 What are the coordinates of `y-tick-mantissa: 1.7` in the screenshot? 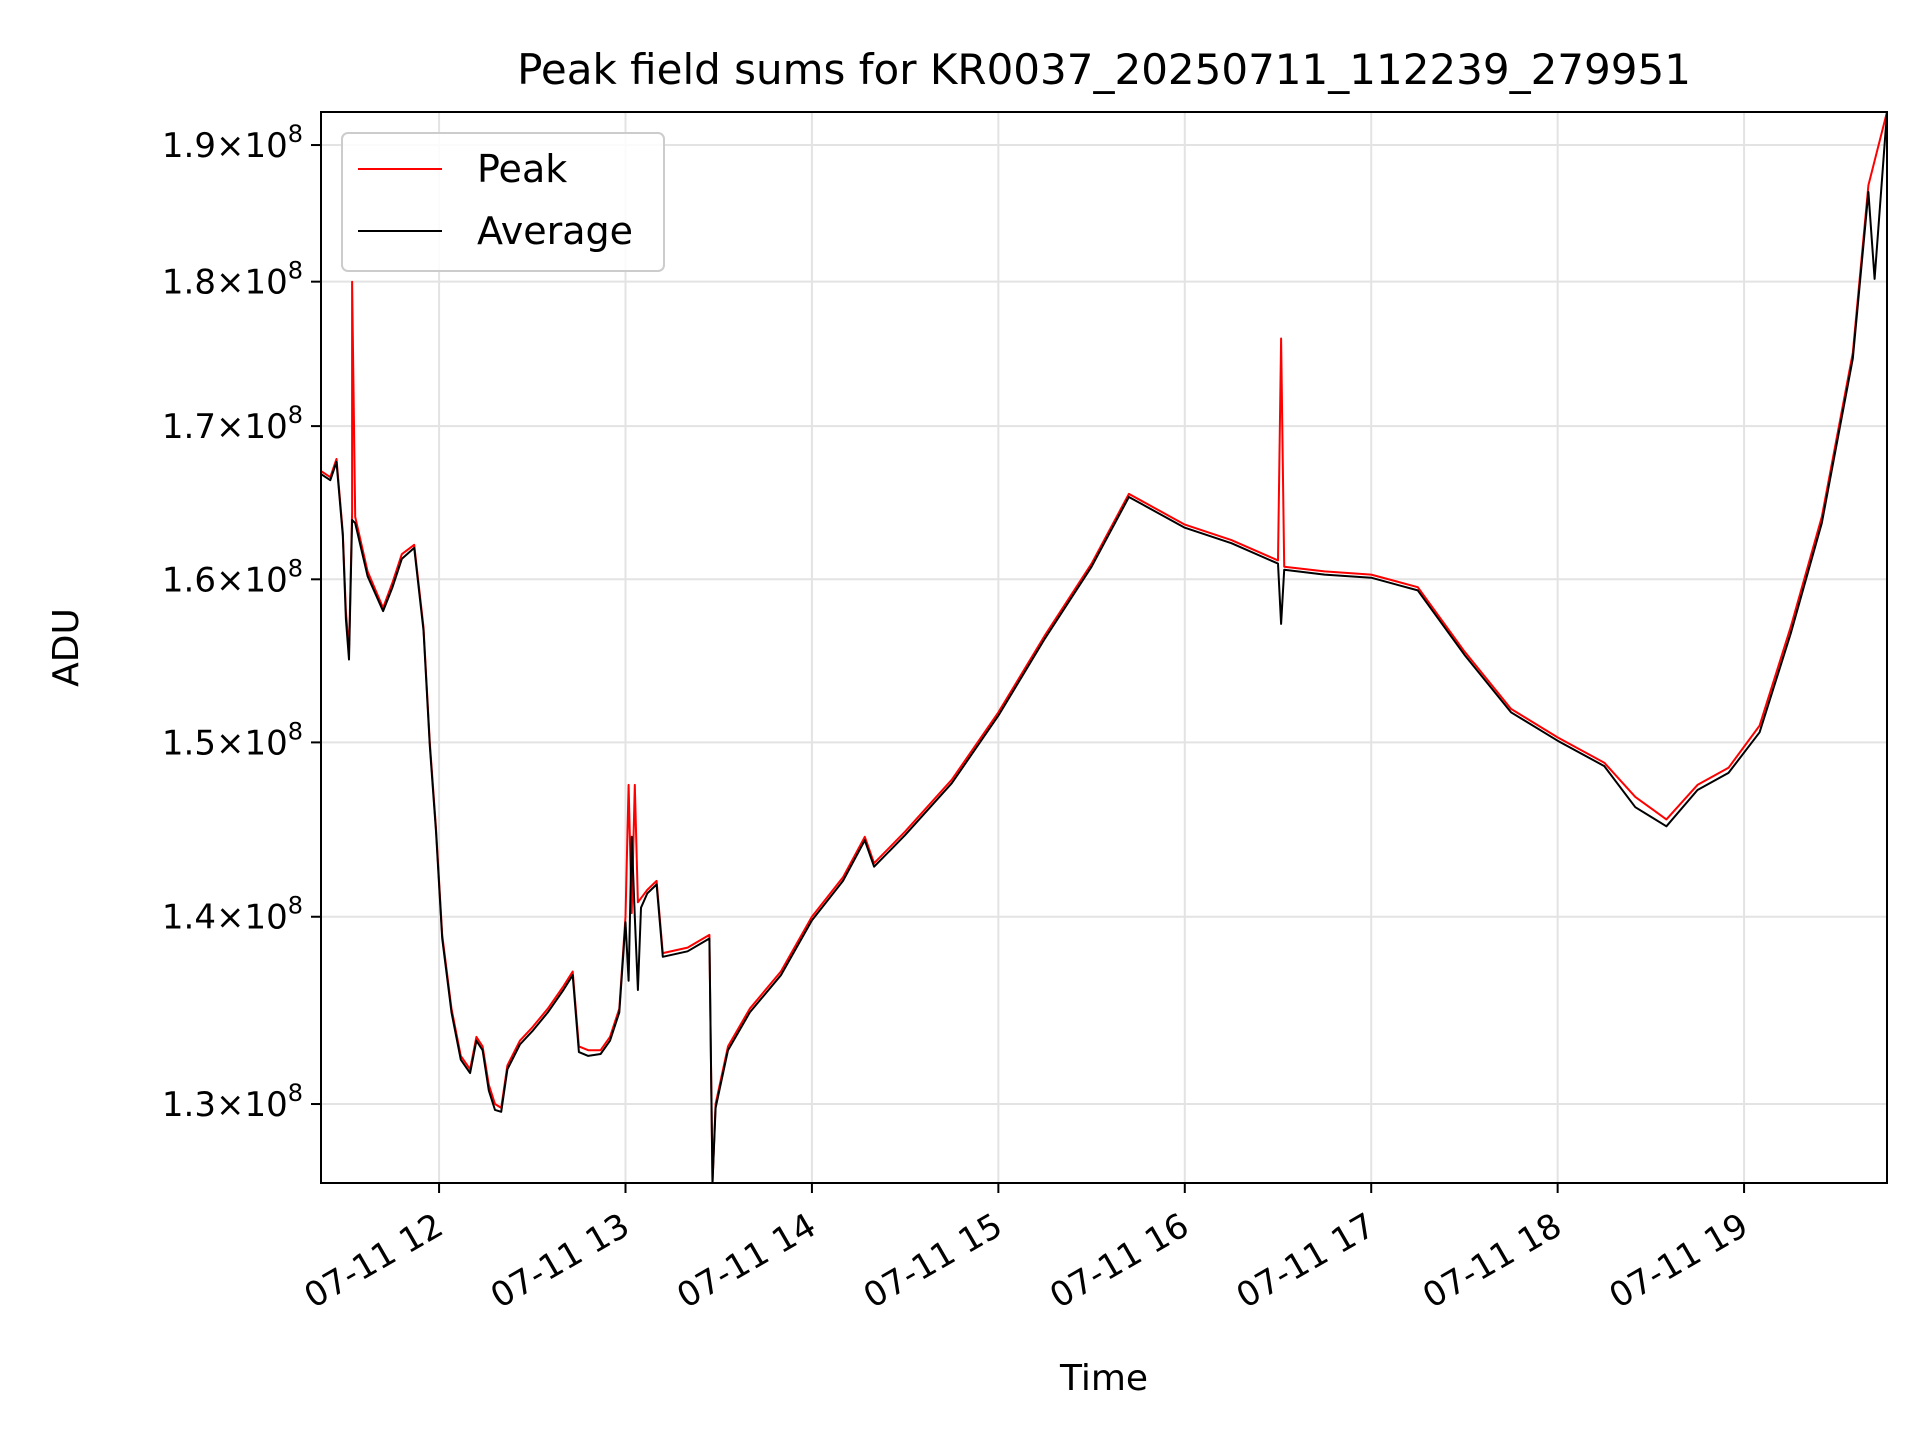 It's located at (189, 427).